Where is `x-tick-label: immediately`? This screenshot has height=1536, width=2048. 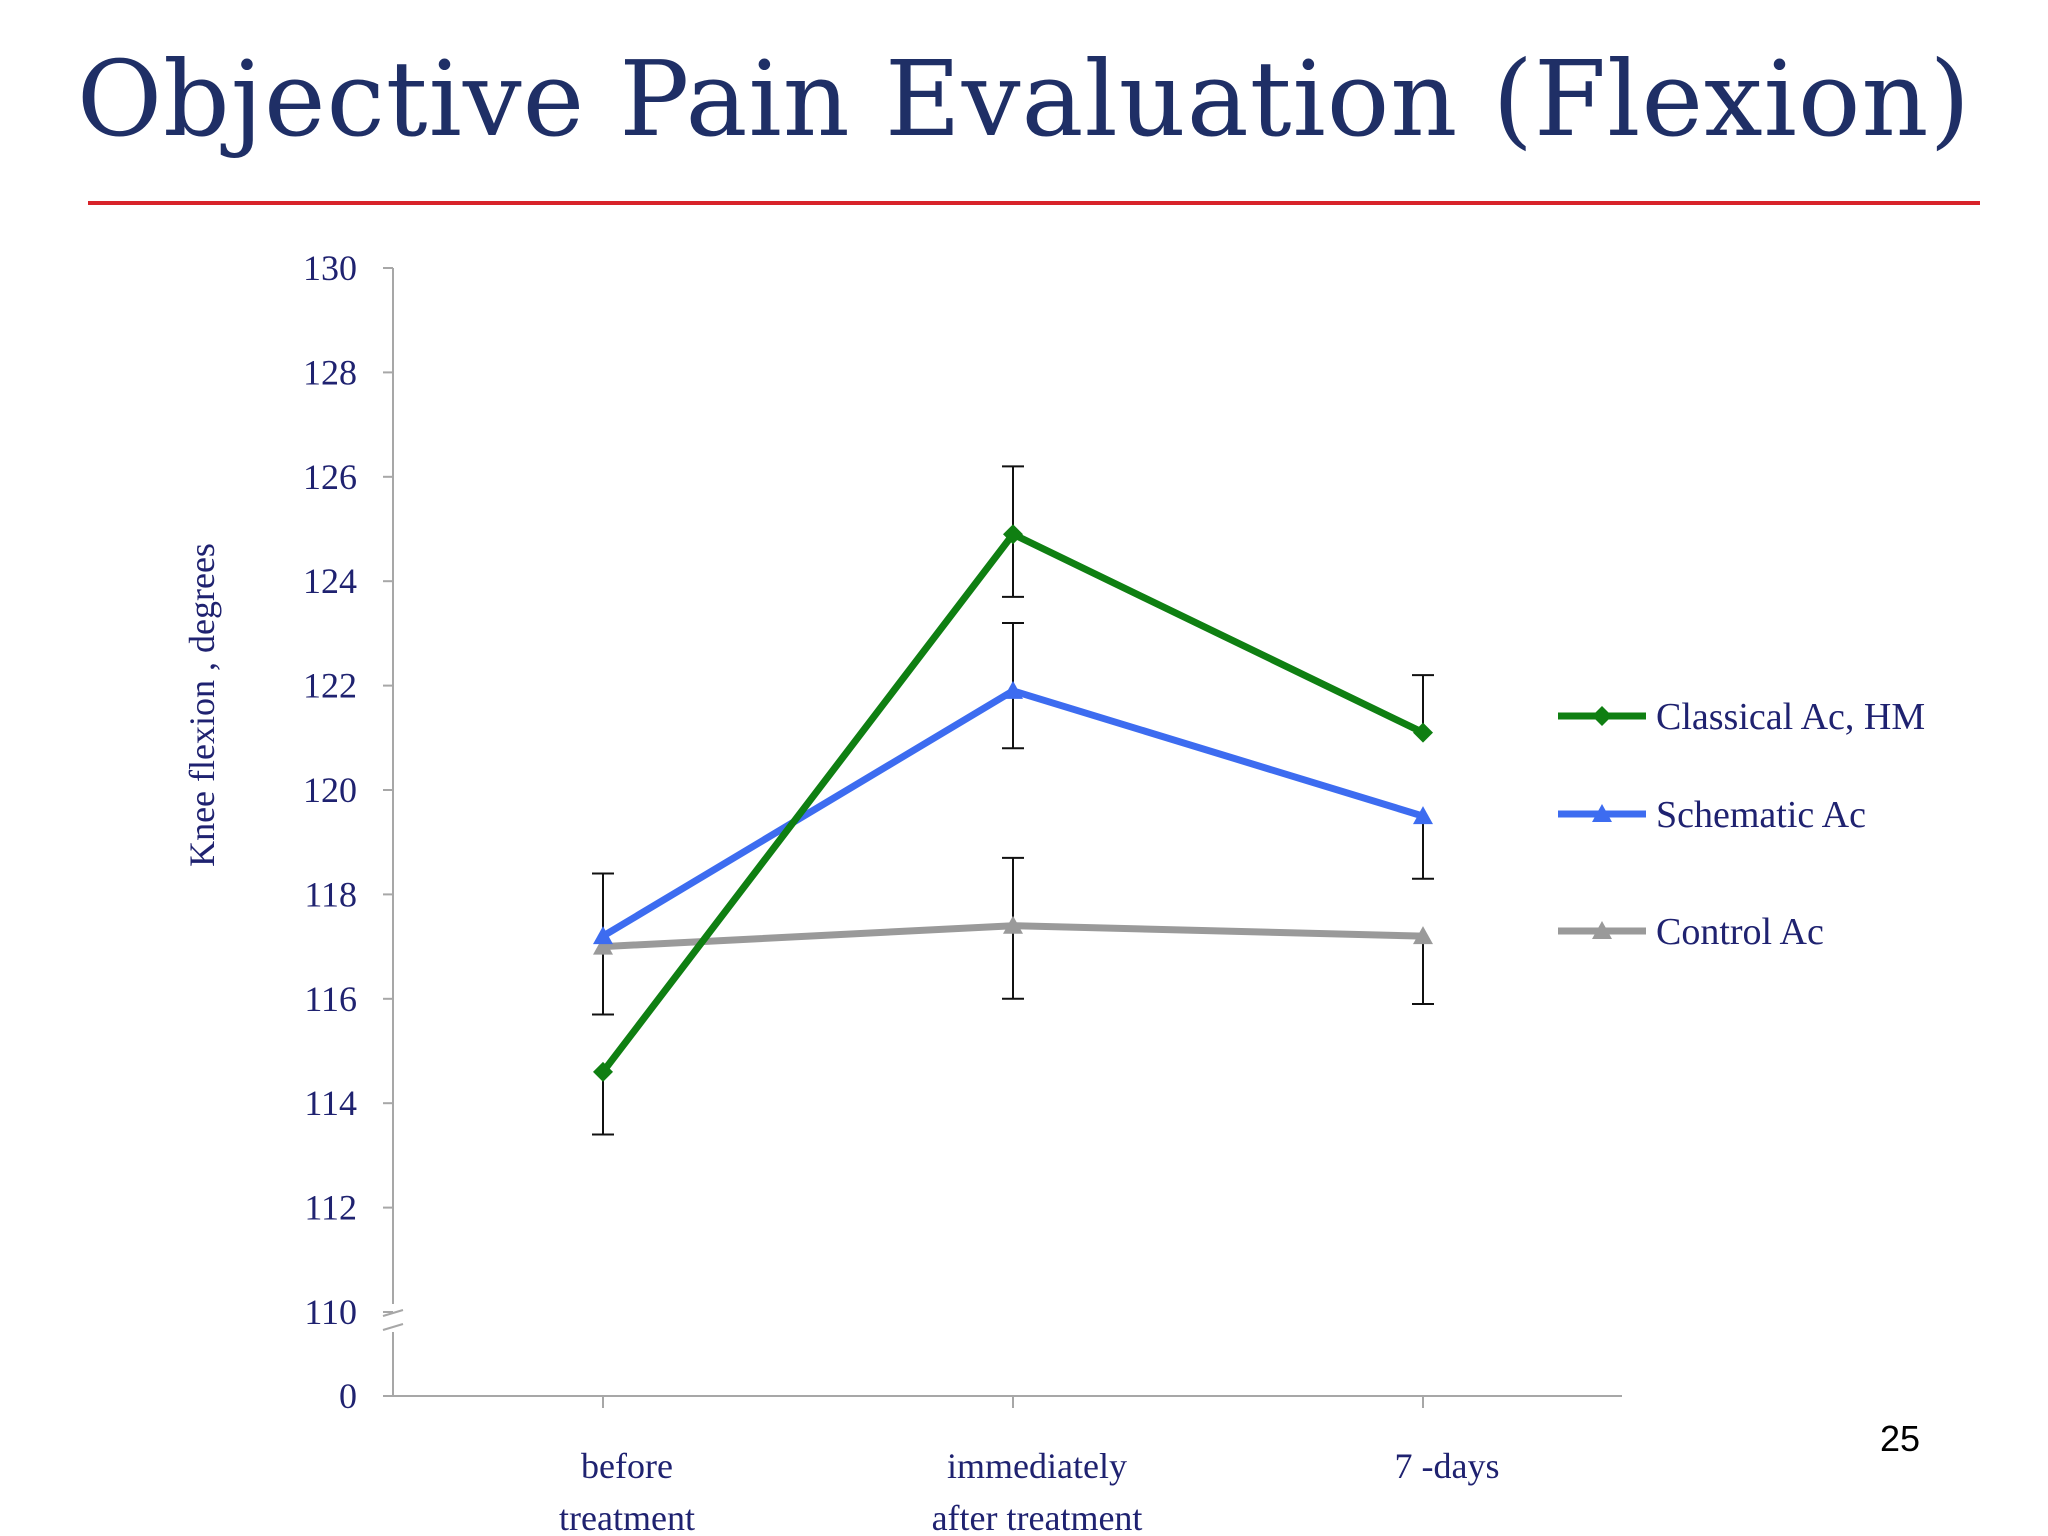 x-tick-label: immediately is located at coordinates (1037, 1466).